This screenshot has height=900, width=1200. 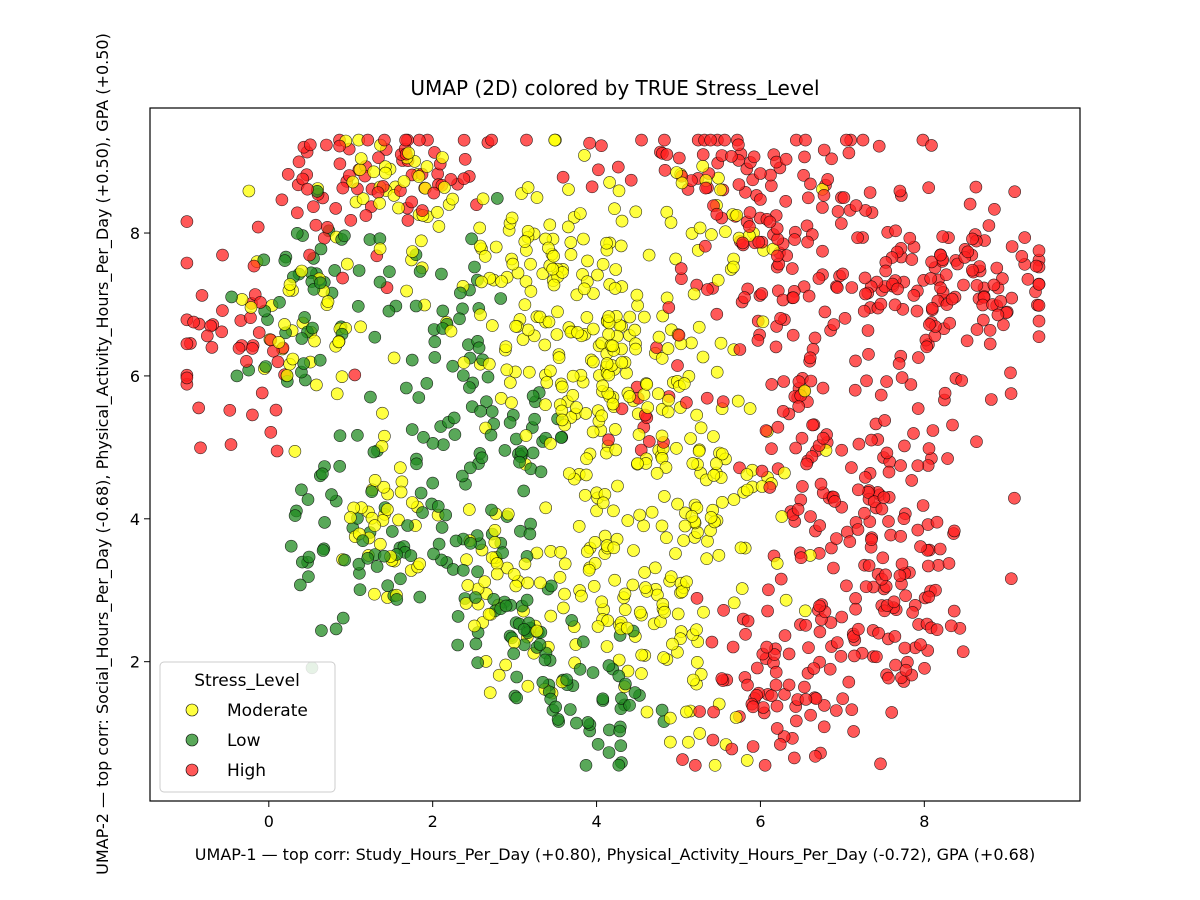 What do you see at coordinates (140, 448) in the screenshot?
I see `y-axis: 2 4 6 8` at bounding box center [140, 448].